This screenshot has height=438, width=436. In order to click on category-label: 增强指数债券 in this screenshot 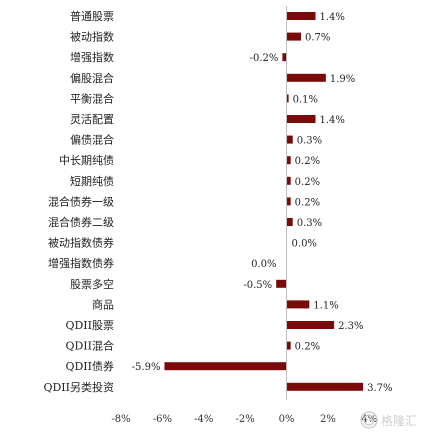, I will do `click(81, 263)`.